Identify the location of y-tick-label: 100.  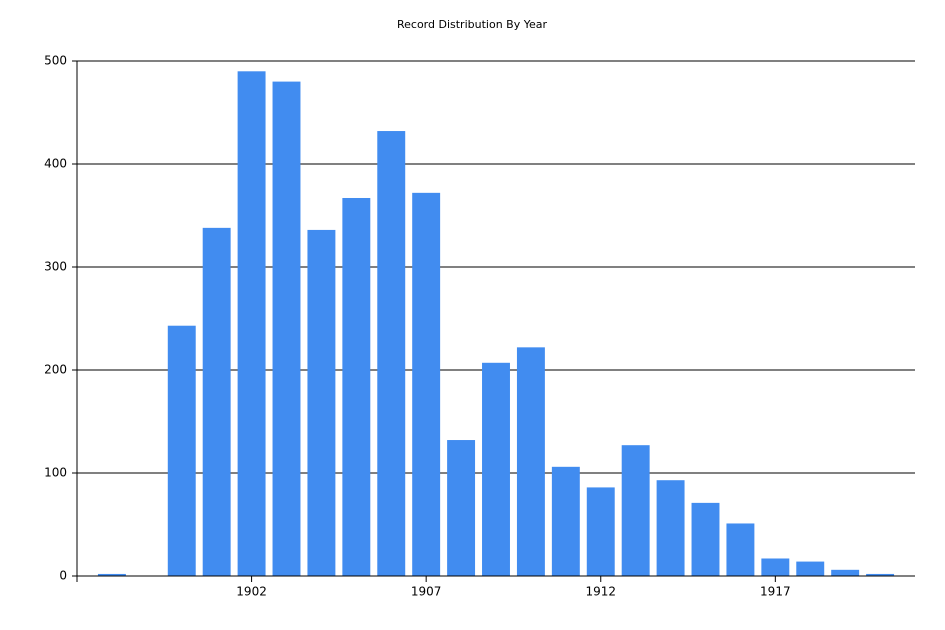
(55, 473).